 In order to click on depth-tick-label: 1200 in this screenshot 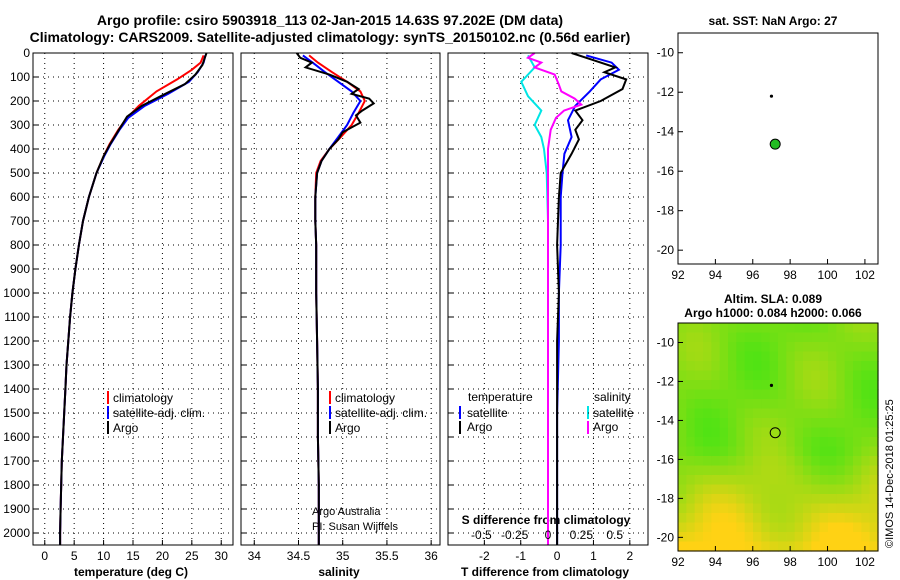, I will do `click(16, 341)`.